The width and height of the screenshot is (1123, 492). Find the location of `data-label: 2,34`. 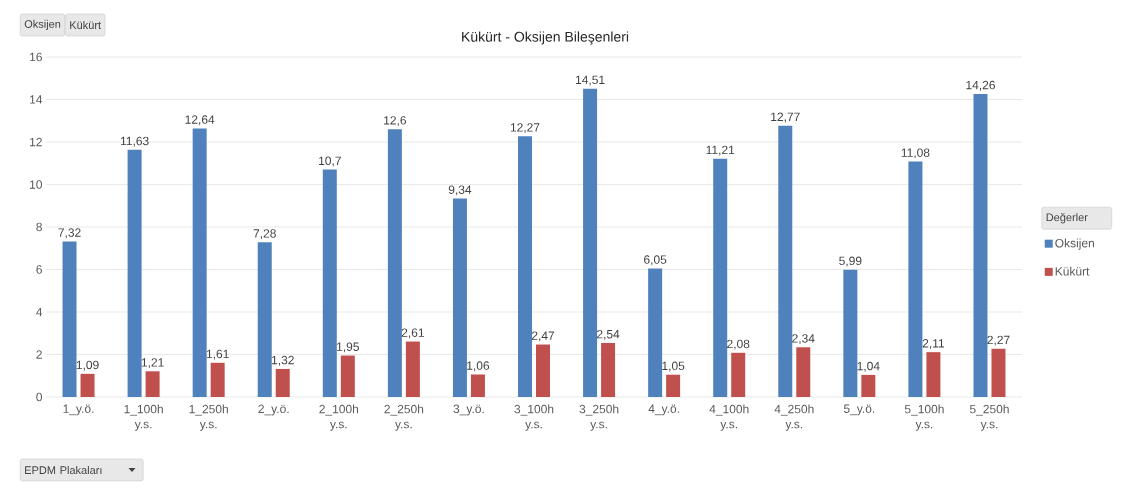

data-label: 2,34 is located at coordinates (803, 339).